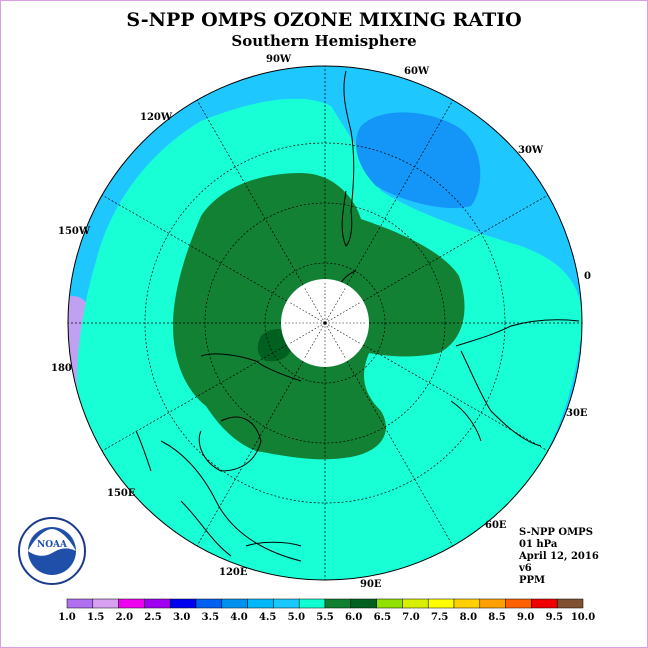 The width and height of the screenshot is (648, 648). I want to click on lon-label-90e: 90E, so click(371, 584).